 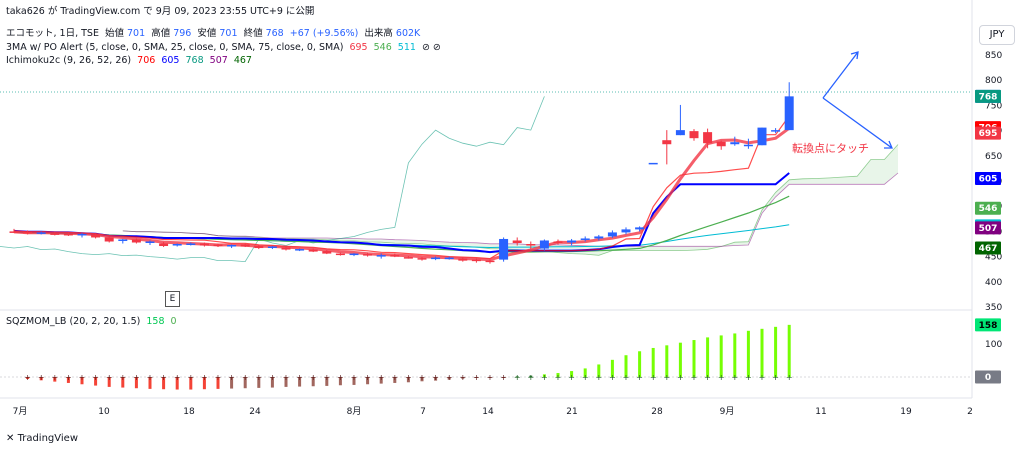 I want to click on kijun-line, so click(x=401, y=213).